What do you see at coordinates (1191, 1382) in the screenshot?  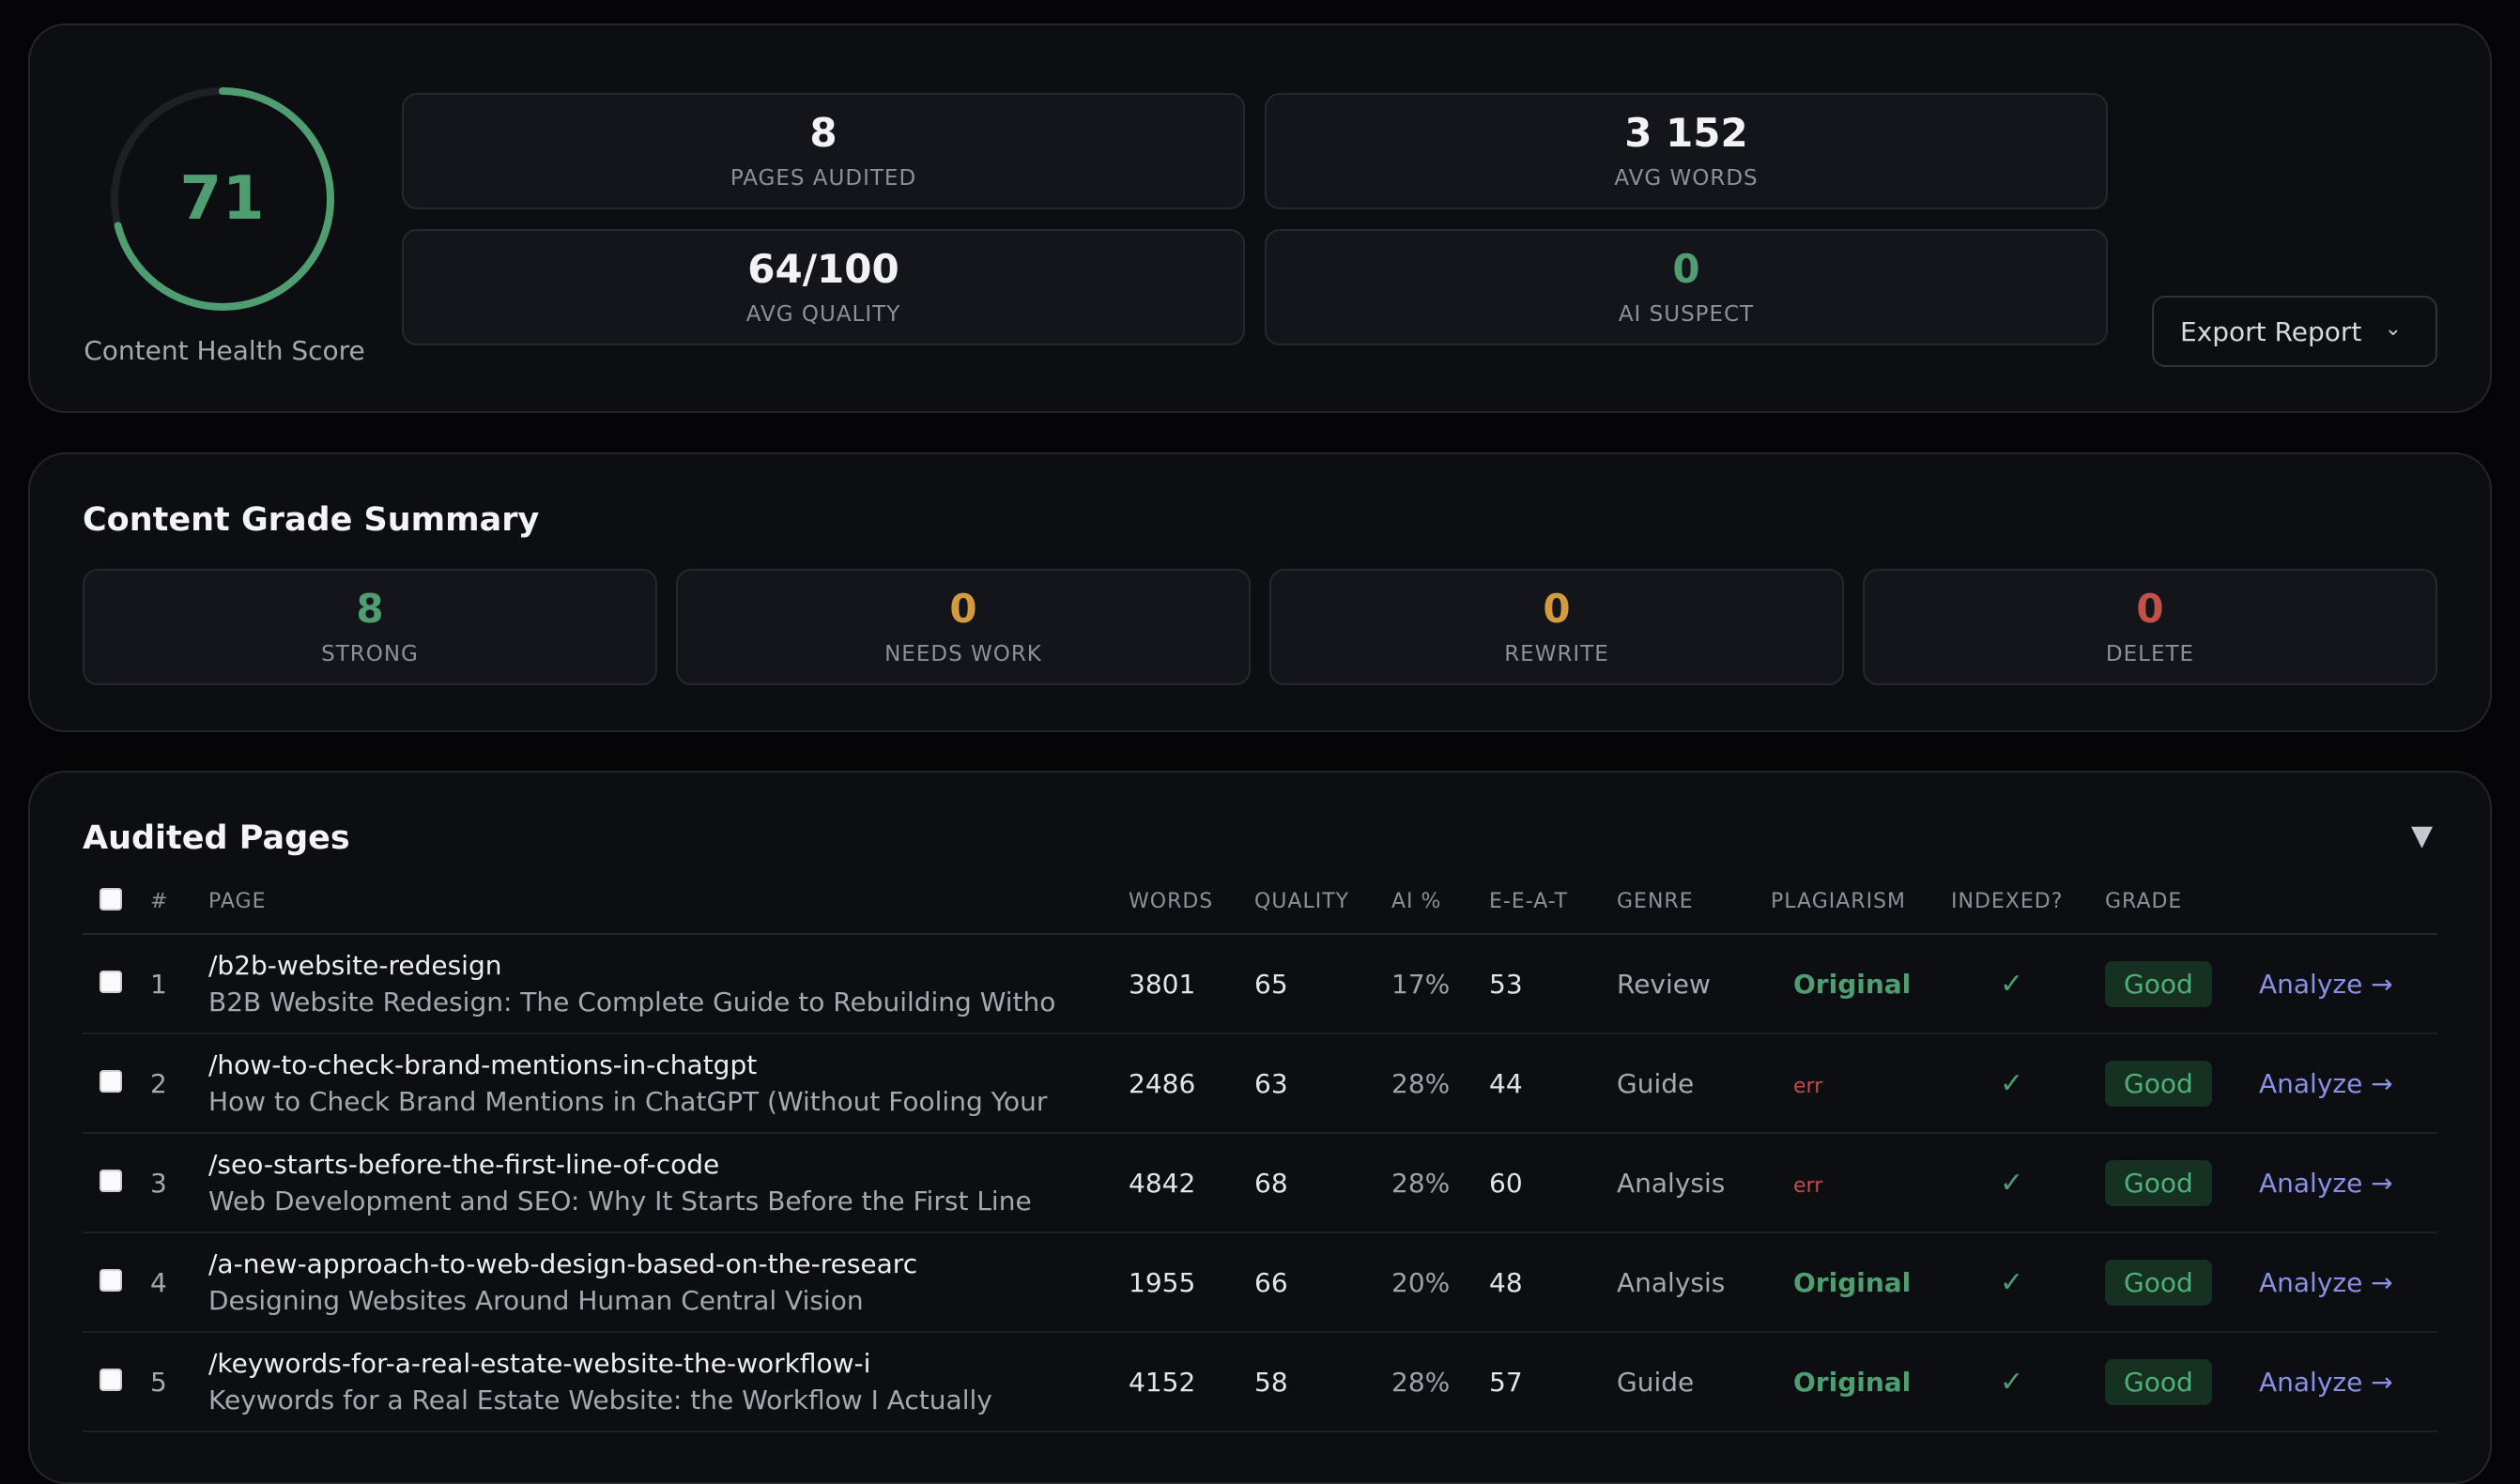 I see `row-words: 4152` at bounding box center [1191, 1382].